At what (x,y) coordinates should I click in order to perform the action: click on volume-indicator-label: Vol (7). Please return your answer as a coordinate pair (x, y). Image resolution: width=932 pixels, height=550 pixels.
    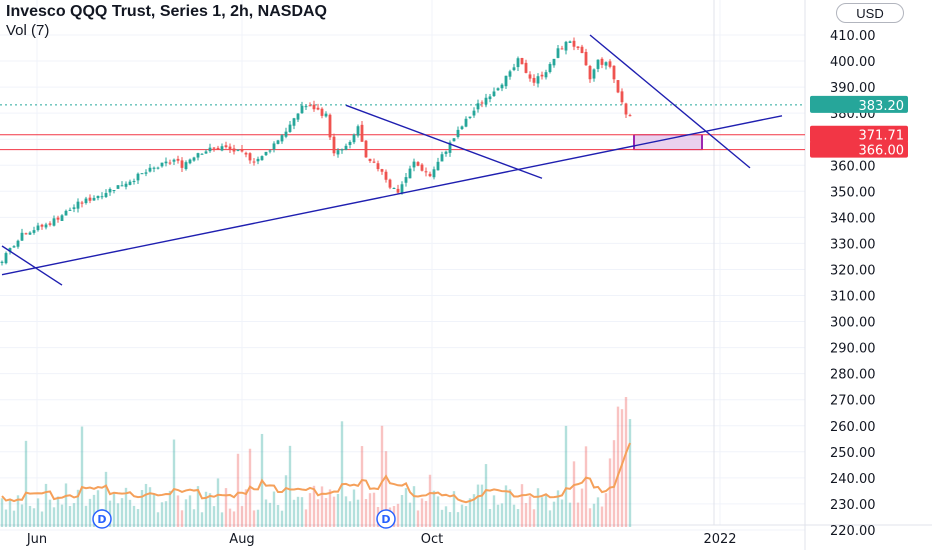
    Looking at the image, I should click on (28, 30).